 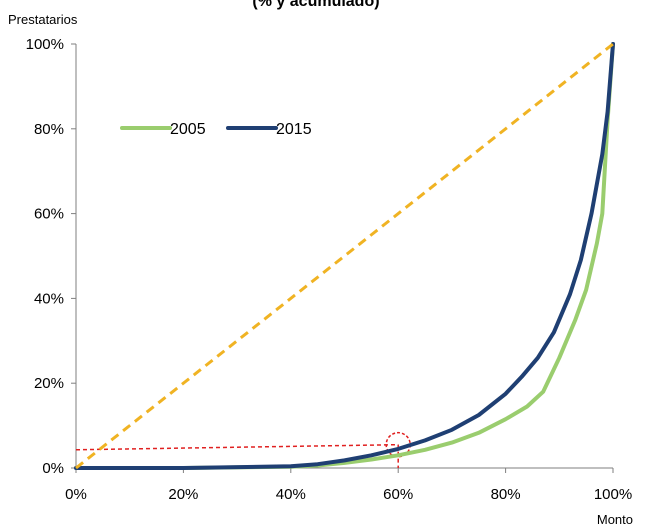 I want to click on y-tick-label: 60%, so click(x=49, y=214).